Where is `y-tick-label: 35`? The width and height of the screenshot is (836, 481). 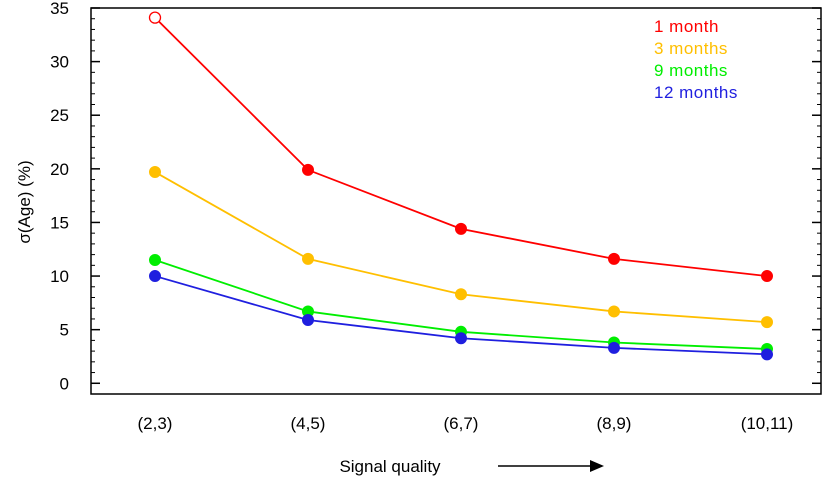
y-tick-label: 35 is located at coordinates (59, 9).